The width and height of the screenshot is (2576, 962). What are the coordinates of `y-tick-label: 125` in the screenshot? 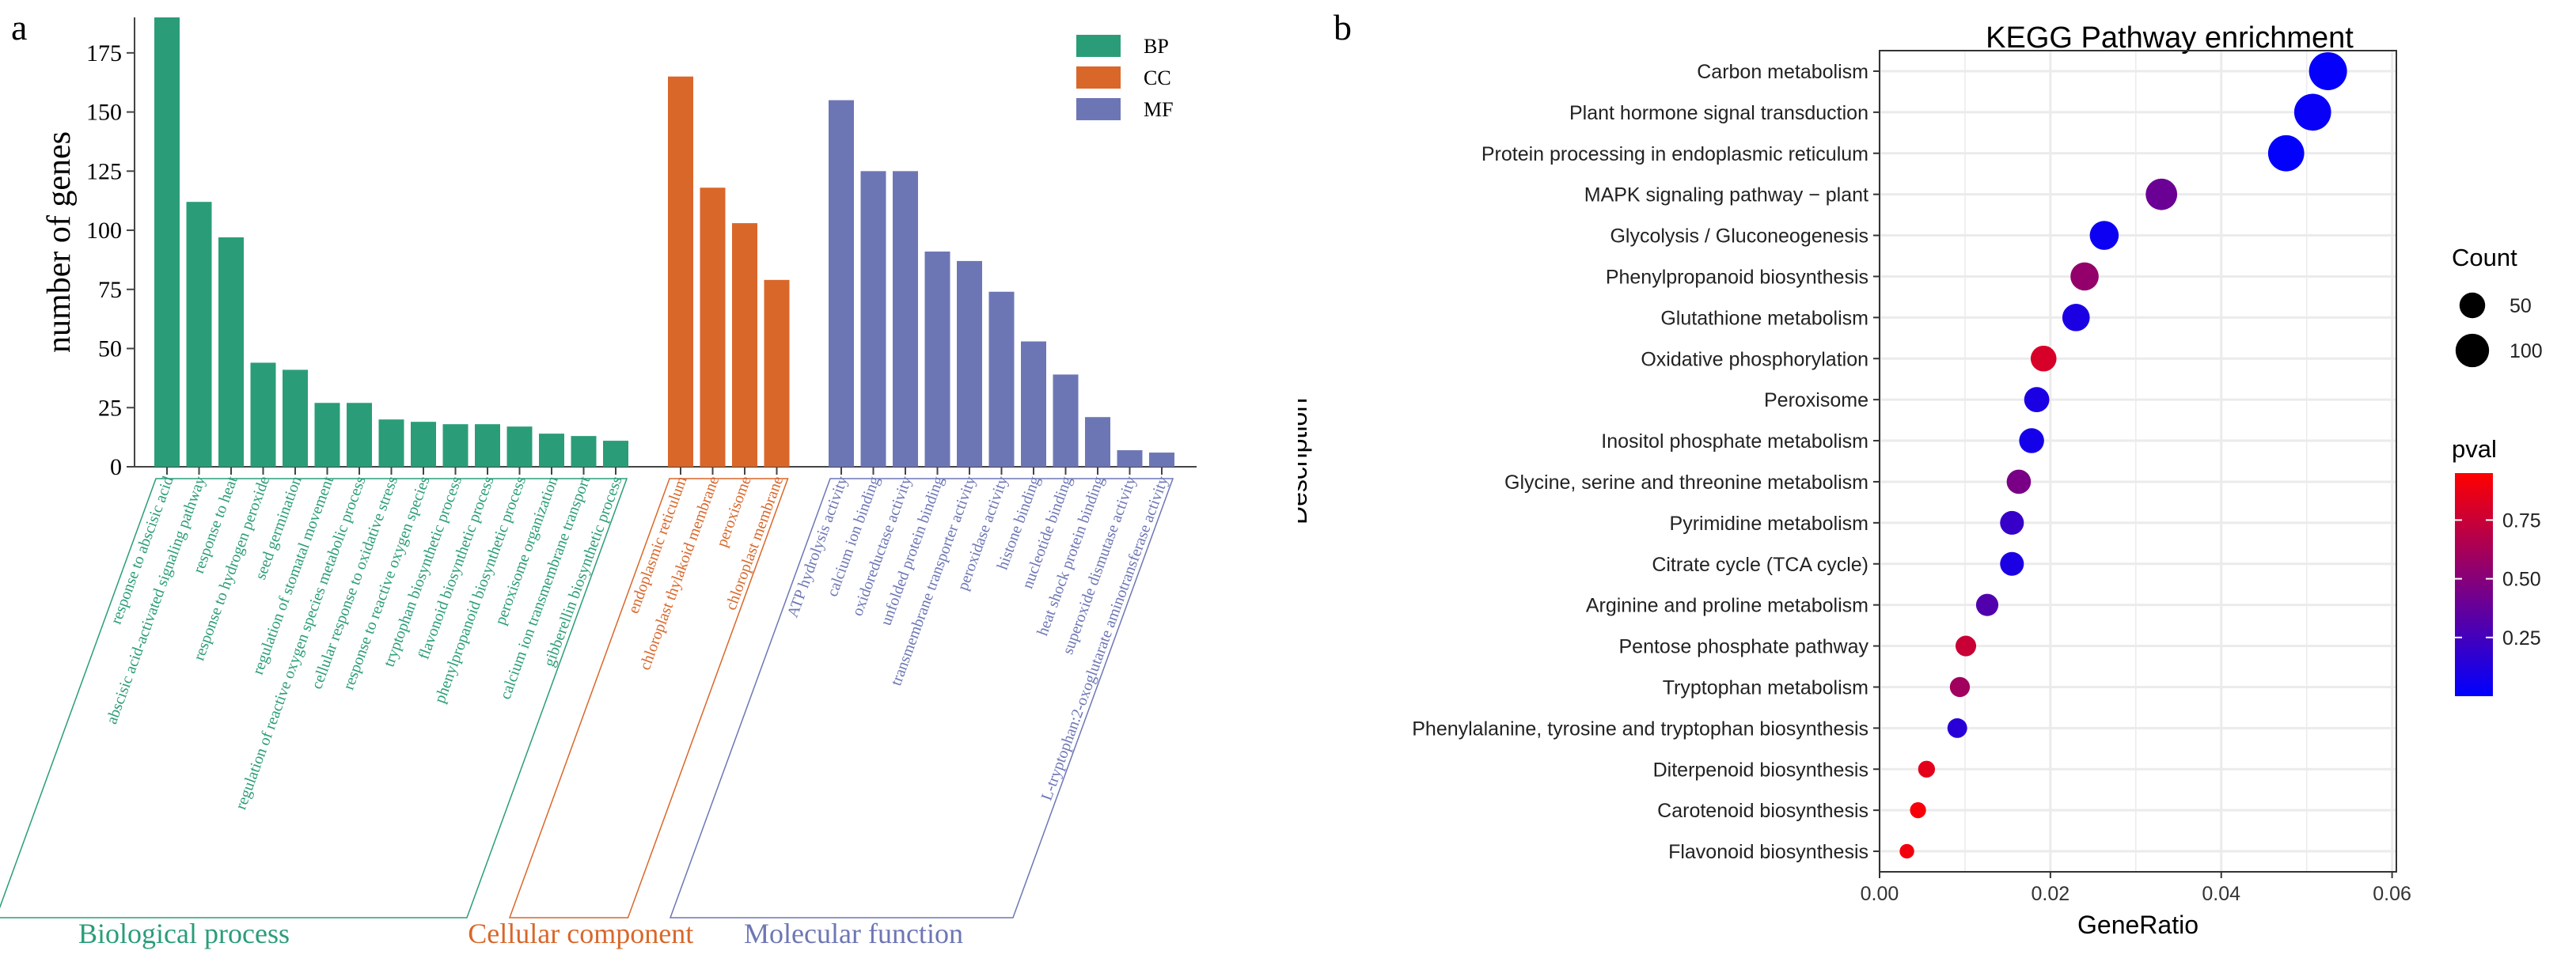 It's located at (104, 171).